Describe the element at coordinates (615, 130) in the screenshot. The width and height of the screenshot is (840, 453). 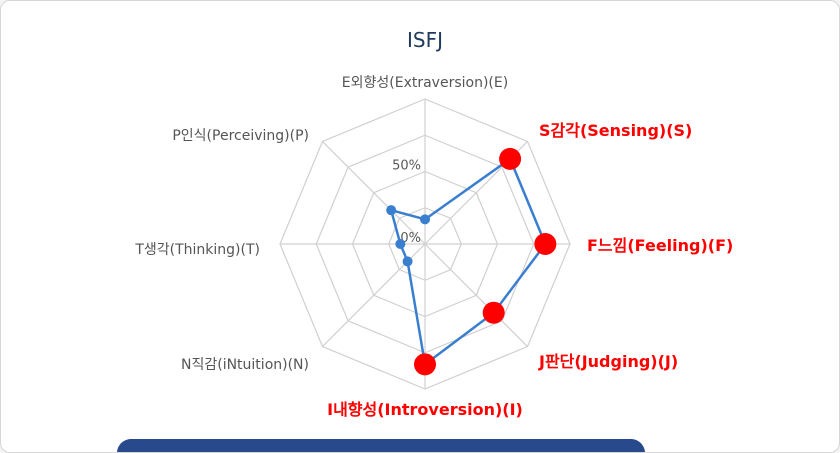
I see `axis-label: S감각(Sensing)(S)` at that location.